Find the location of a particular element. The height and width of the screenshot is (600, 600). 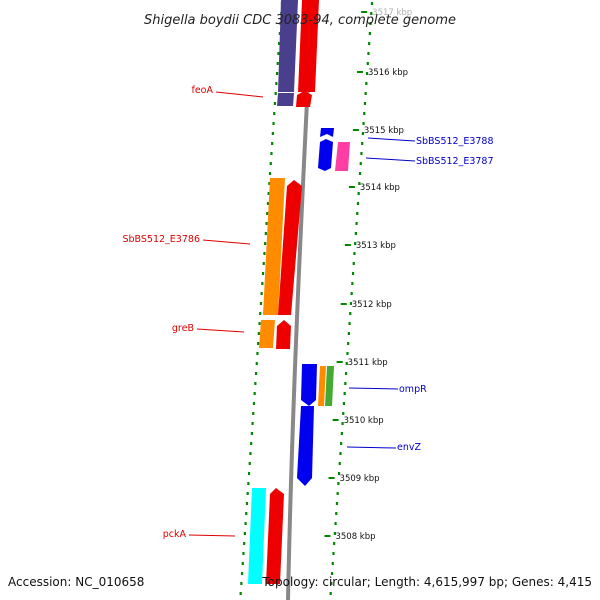

feature-feoB-cds is located at coordinates (288, 46).